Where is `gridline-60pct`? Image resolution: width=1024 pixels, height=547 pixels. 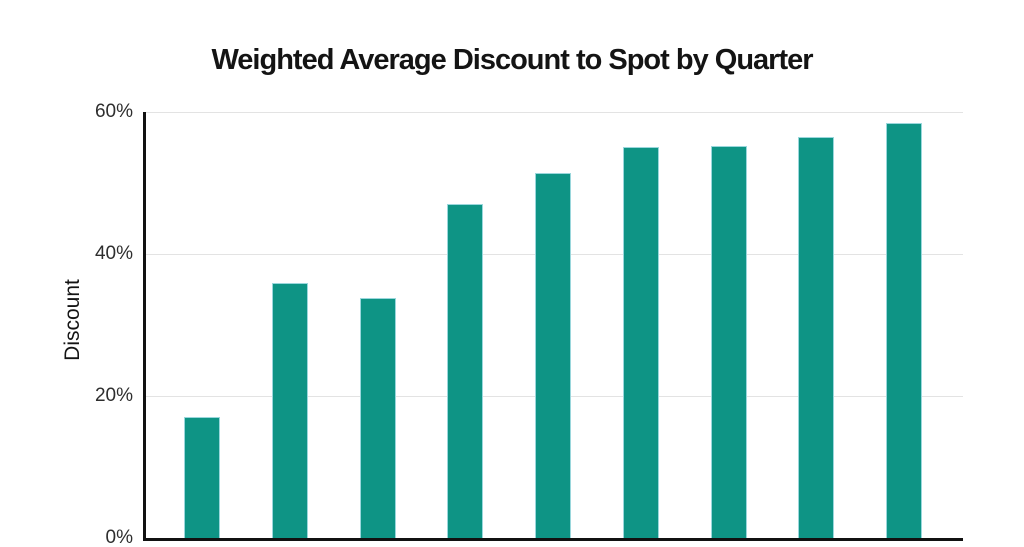 gridline-60pct is located at coordinates (554, 112).